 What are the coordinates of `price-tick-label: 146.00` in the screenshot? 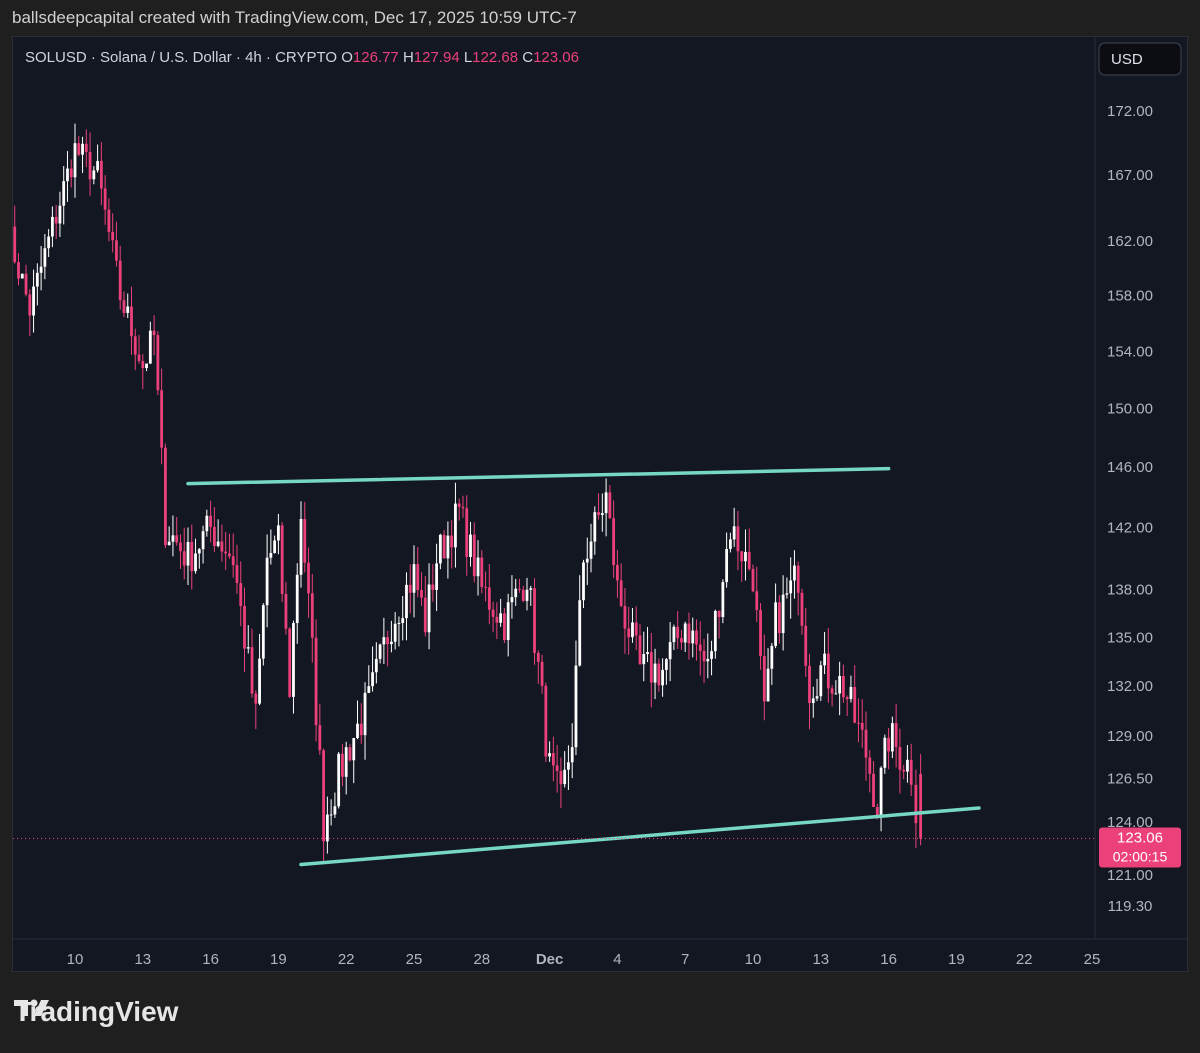 It's located at (1130, 467).